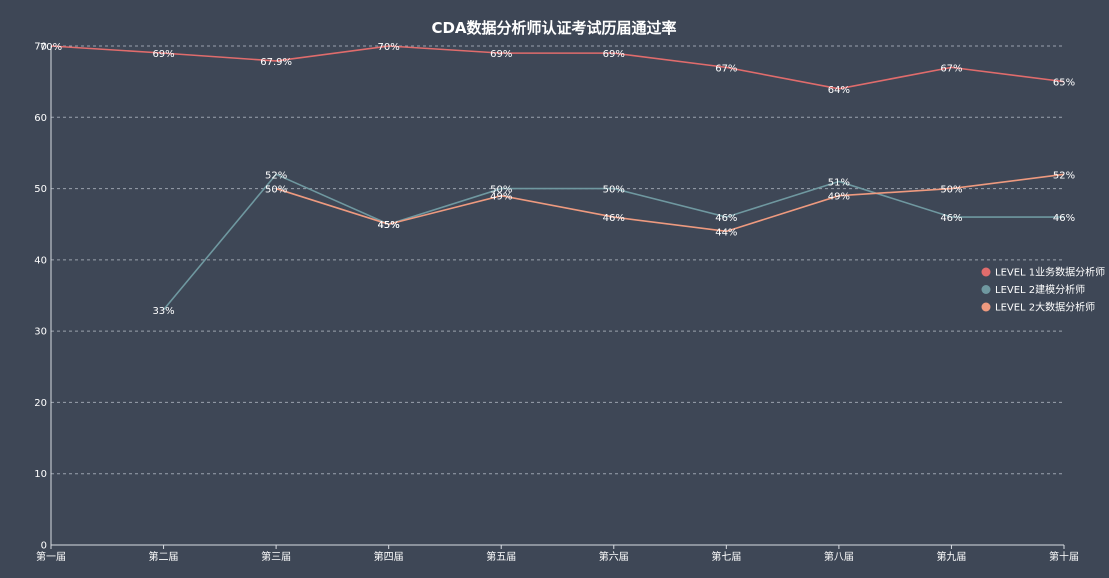 This screenshot has width=1109, height=578. Describe the element at coordinates (726, 556) in the screenshot. I see `x-tick-label: 第七届` at that location.